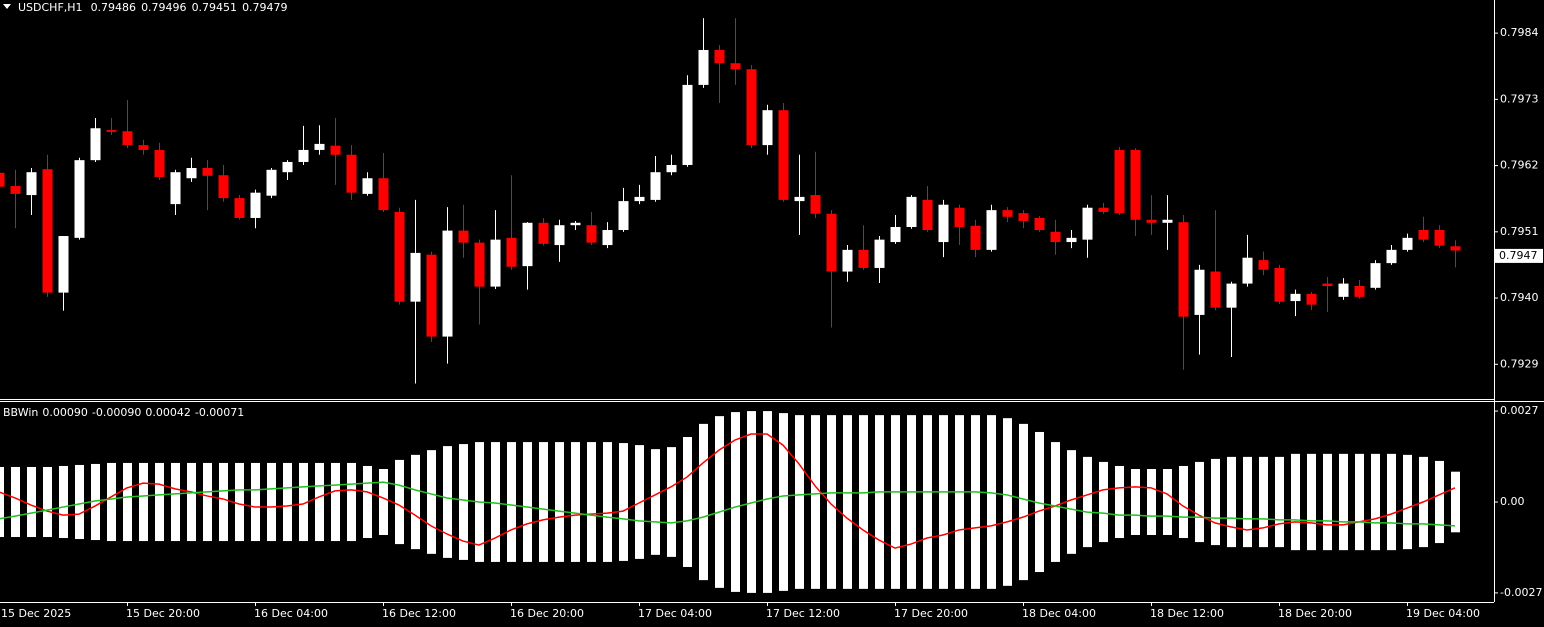  I want to click on symbol-menu-arrow, so click(7, 6).